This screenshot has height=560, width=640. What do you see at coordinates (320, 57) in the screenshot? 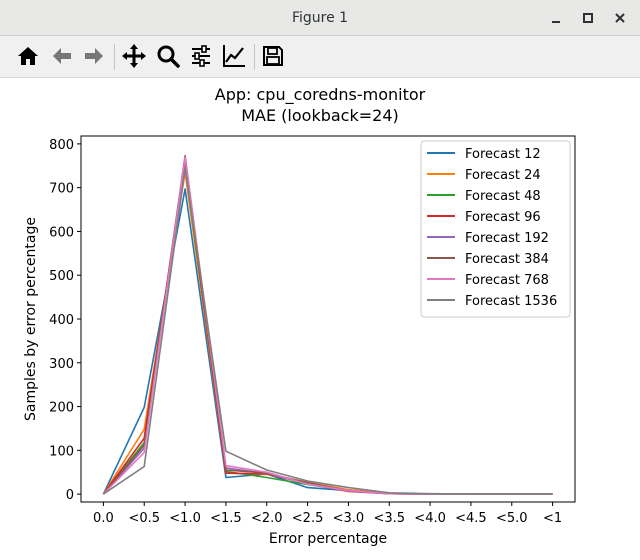
I see `navigation-toolbar` at bounding box center [320, 57].